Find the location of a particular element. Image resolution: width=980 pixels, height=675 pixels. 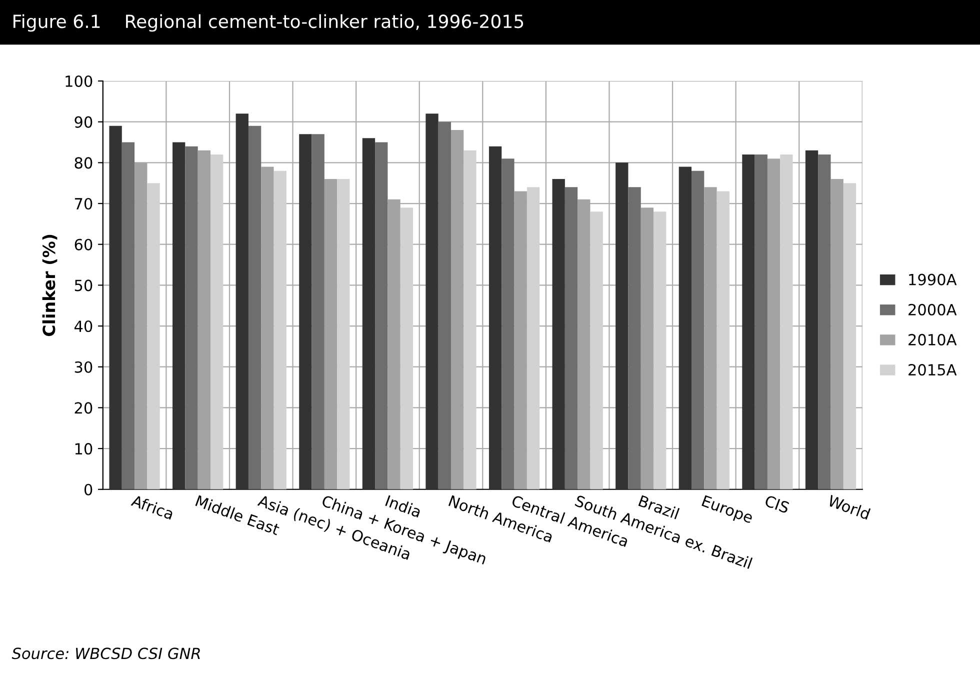

legend-label: 2000A is located at coordinates (932, 310).